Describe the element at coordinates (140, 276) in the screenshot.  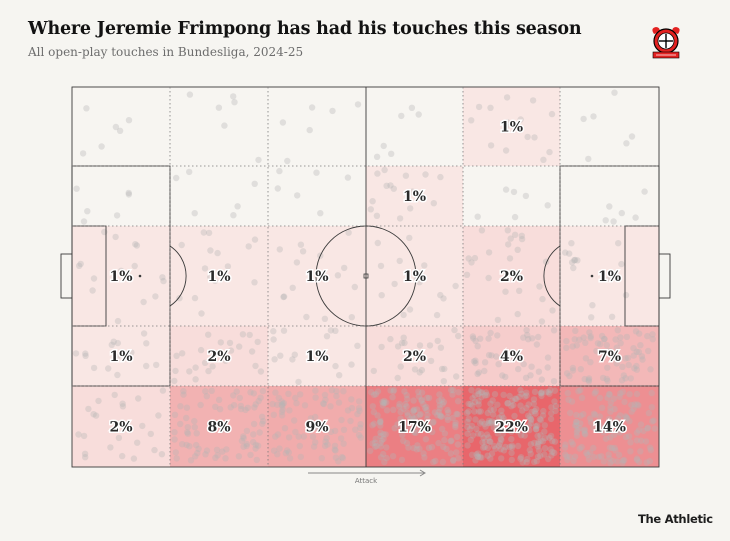
I see `left-penalty-spot` at that location.